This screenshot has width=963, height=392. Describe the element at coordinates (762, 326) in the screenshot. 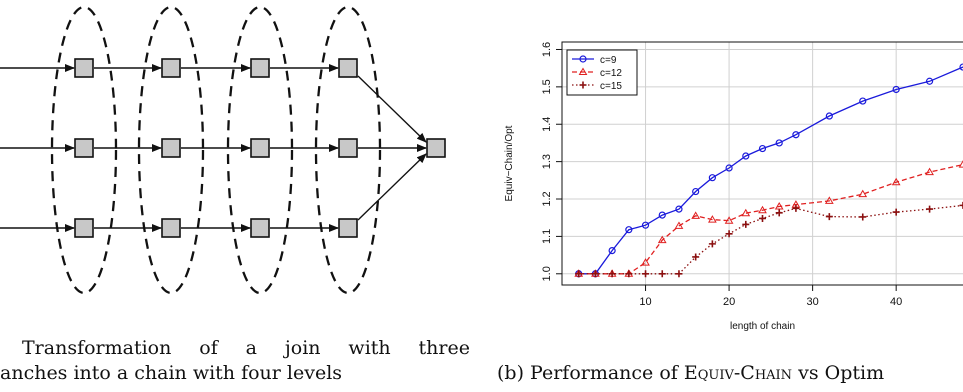

I see `x-axis-label: length of chain` at that location.